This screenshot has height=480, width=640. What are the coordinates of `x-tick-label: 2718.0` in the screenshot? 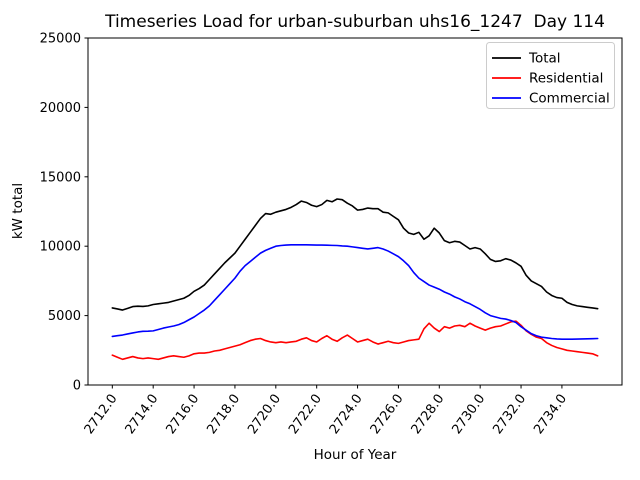 It's located at (223, 415).